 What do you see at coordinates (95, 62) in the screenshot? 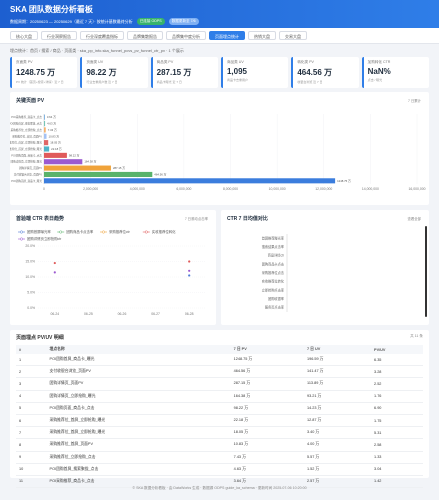
I see `kpi-label: 页面类 UV` at bounding box center [95, 62].